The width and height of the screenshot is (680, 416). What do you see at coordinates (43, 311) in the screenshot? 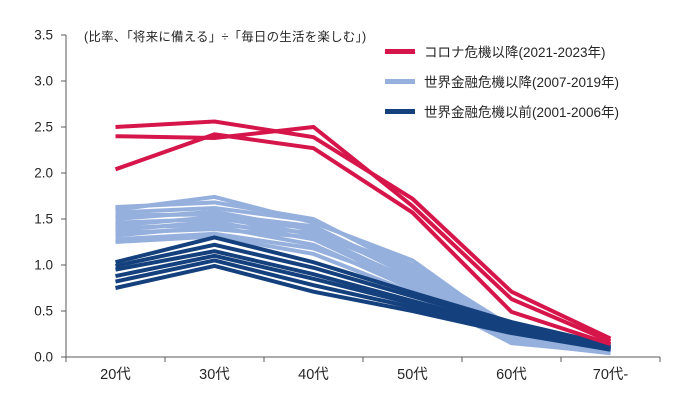
I see `y-tick-label: 0.5` at bounding box center [43, 311].